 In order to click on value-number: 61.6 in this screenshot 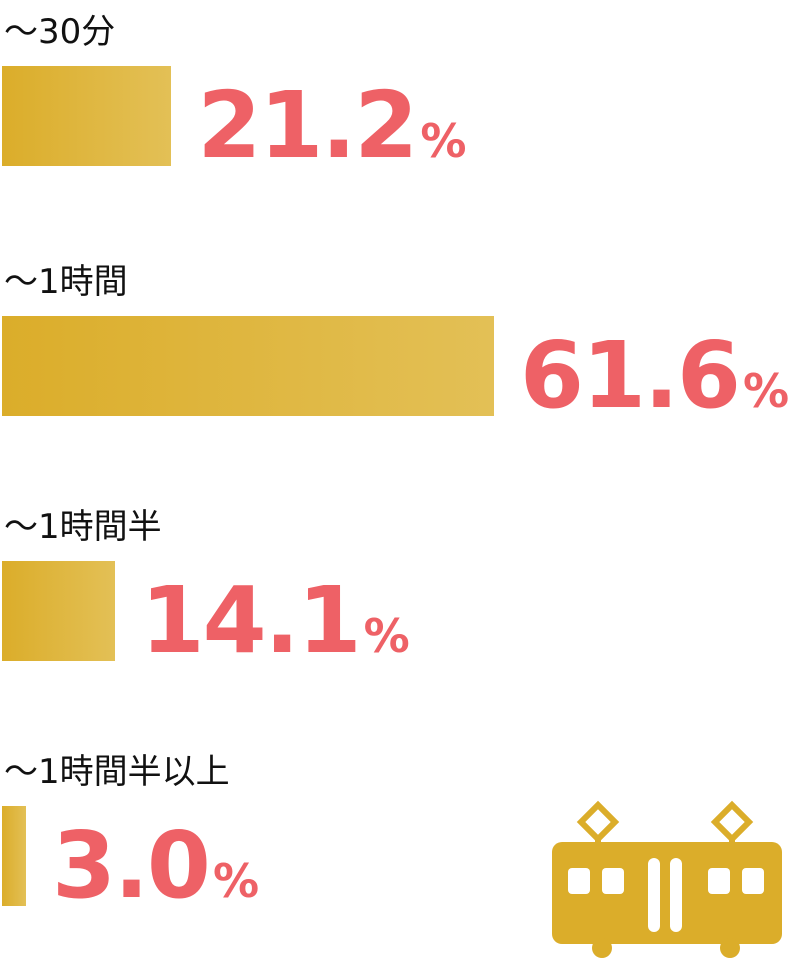, I will do `click(630, 375)`.